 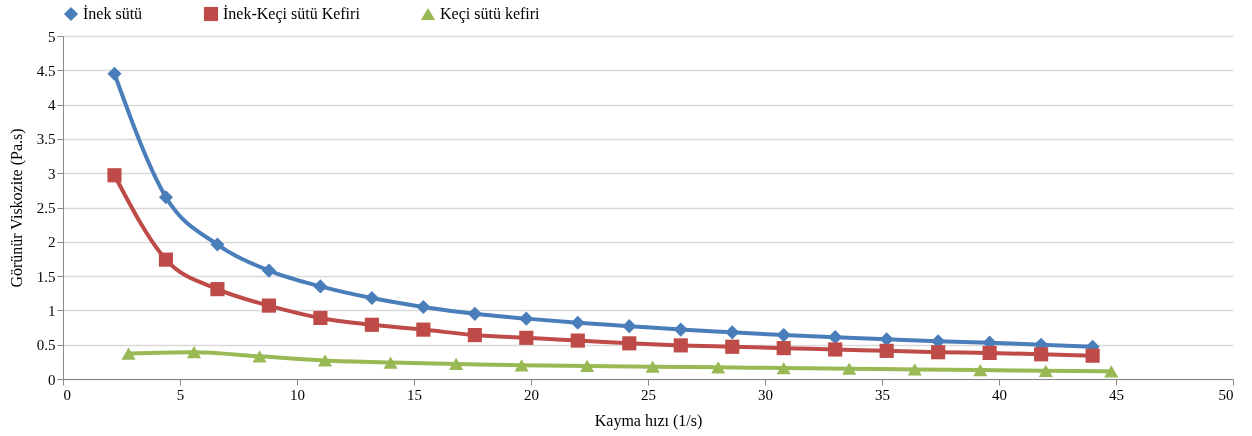 What do you see at coordinates (52, 242) in the screenshot?
I see `y-tick-label: 2` at bounding box center [52, 242].